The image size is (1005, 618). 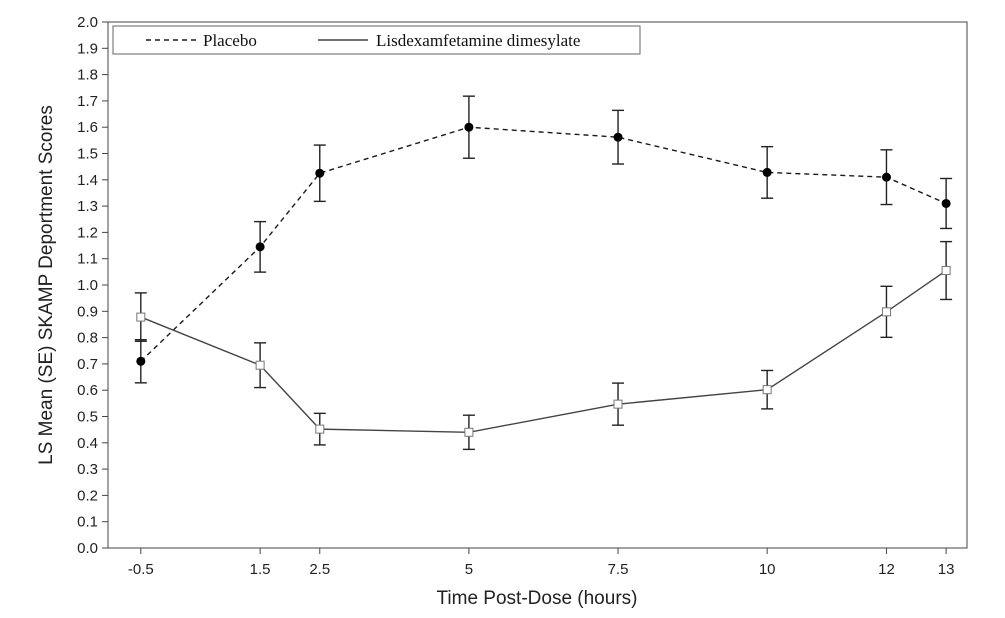 I want to click on y-tick-label: 1.2, so click(x=87, y=232).